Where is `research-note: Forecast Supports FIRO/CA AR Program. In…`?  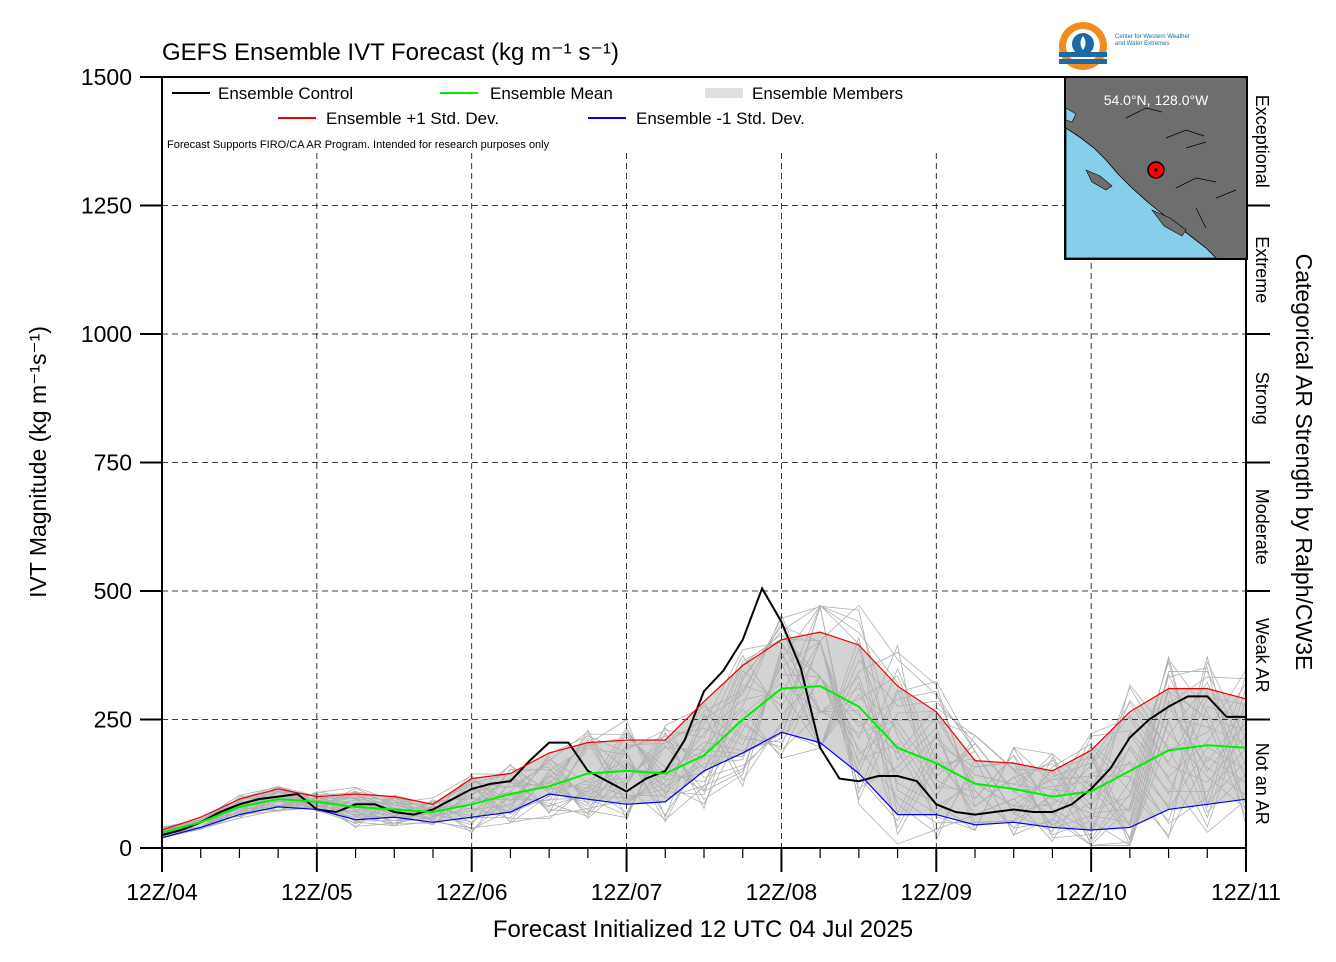 research-note: Forecast Supports FIRO/CA AR Program. In… is located at coordinates (358, 145).